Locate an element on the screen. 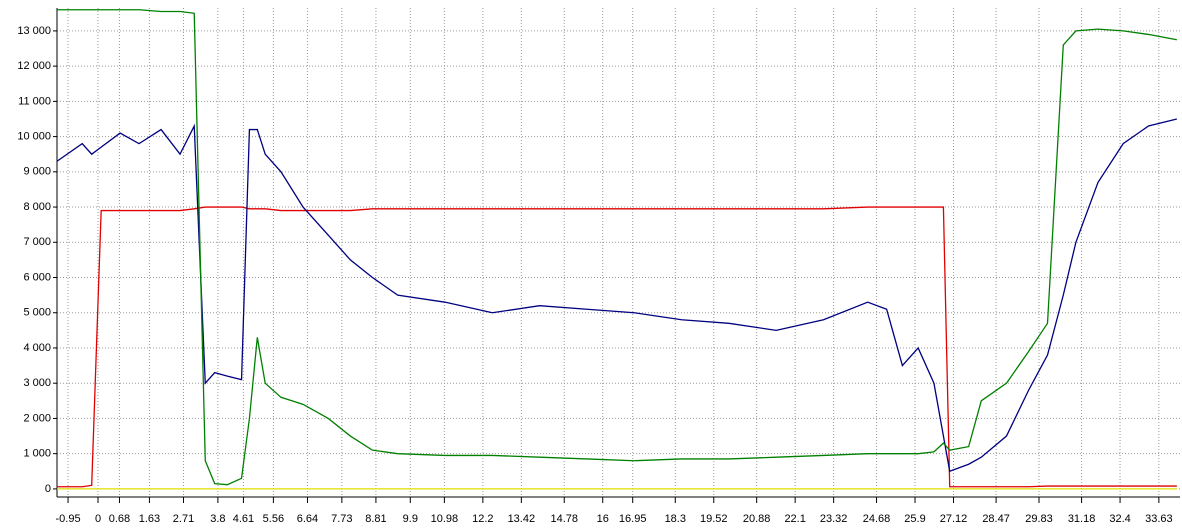 The width and height of the screenshot is (1182, 531). y-tick-label: 9 000 is located at coordinates (37, 172).